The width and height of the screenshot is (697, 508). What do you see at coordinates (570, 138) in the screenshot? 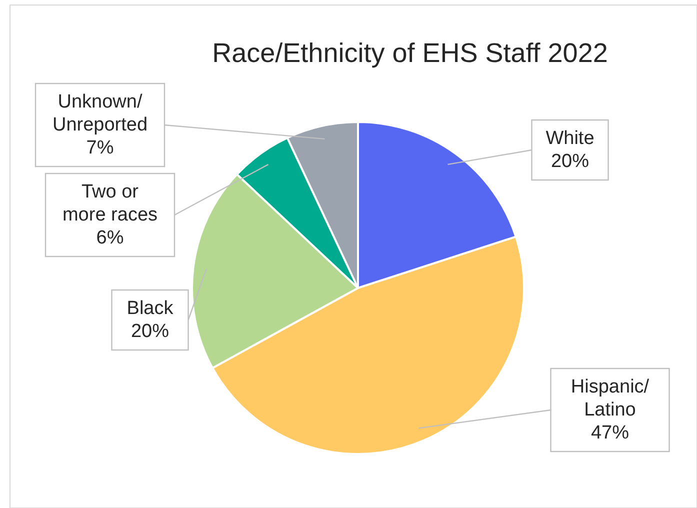
I see `slice-label: White` at bounding box center [570, 138].